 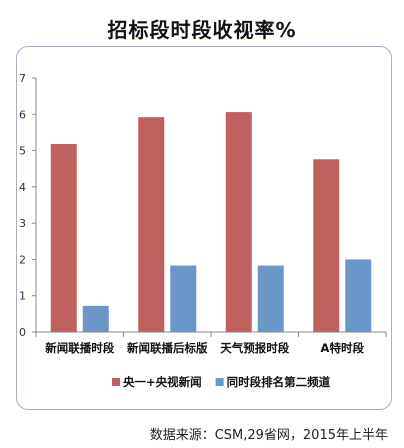 What do you see at coordinates (79, 348) in the screenshot?
I see `category-label: 新闻联播时段` at bounding box center [79, 348].